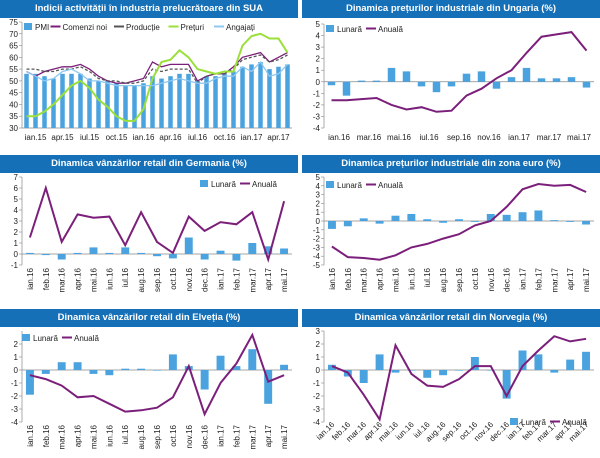 Image resolution: width=600 pixels, height=458 pixels. I want to click on x-tick-label: nov.16, so click(189, 279).